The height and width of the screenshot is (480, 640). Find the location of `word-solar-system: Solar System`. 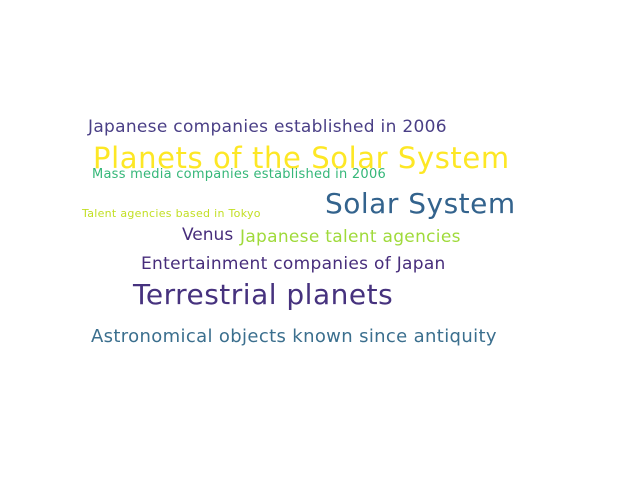

word-solar-system: Solar System is located at coordinates (420, 203).